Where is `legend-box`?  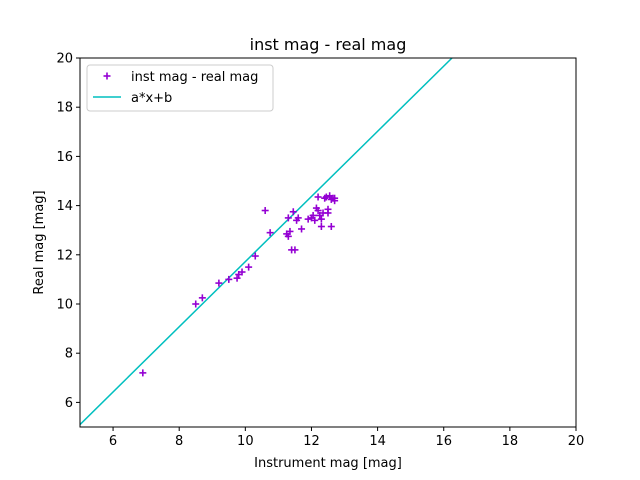 legend-box is located at coordinates (180, 88).